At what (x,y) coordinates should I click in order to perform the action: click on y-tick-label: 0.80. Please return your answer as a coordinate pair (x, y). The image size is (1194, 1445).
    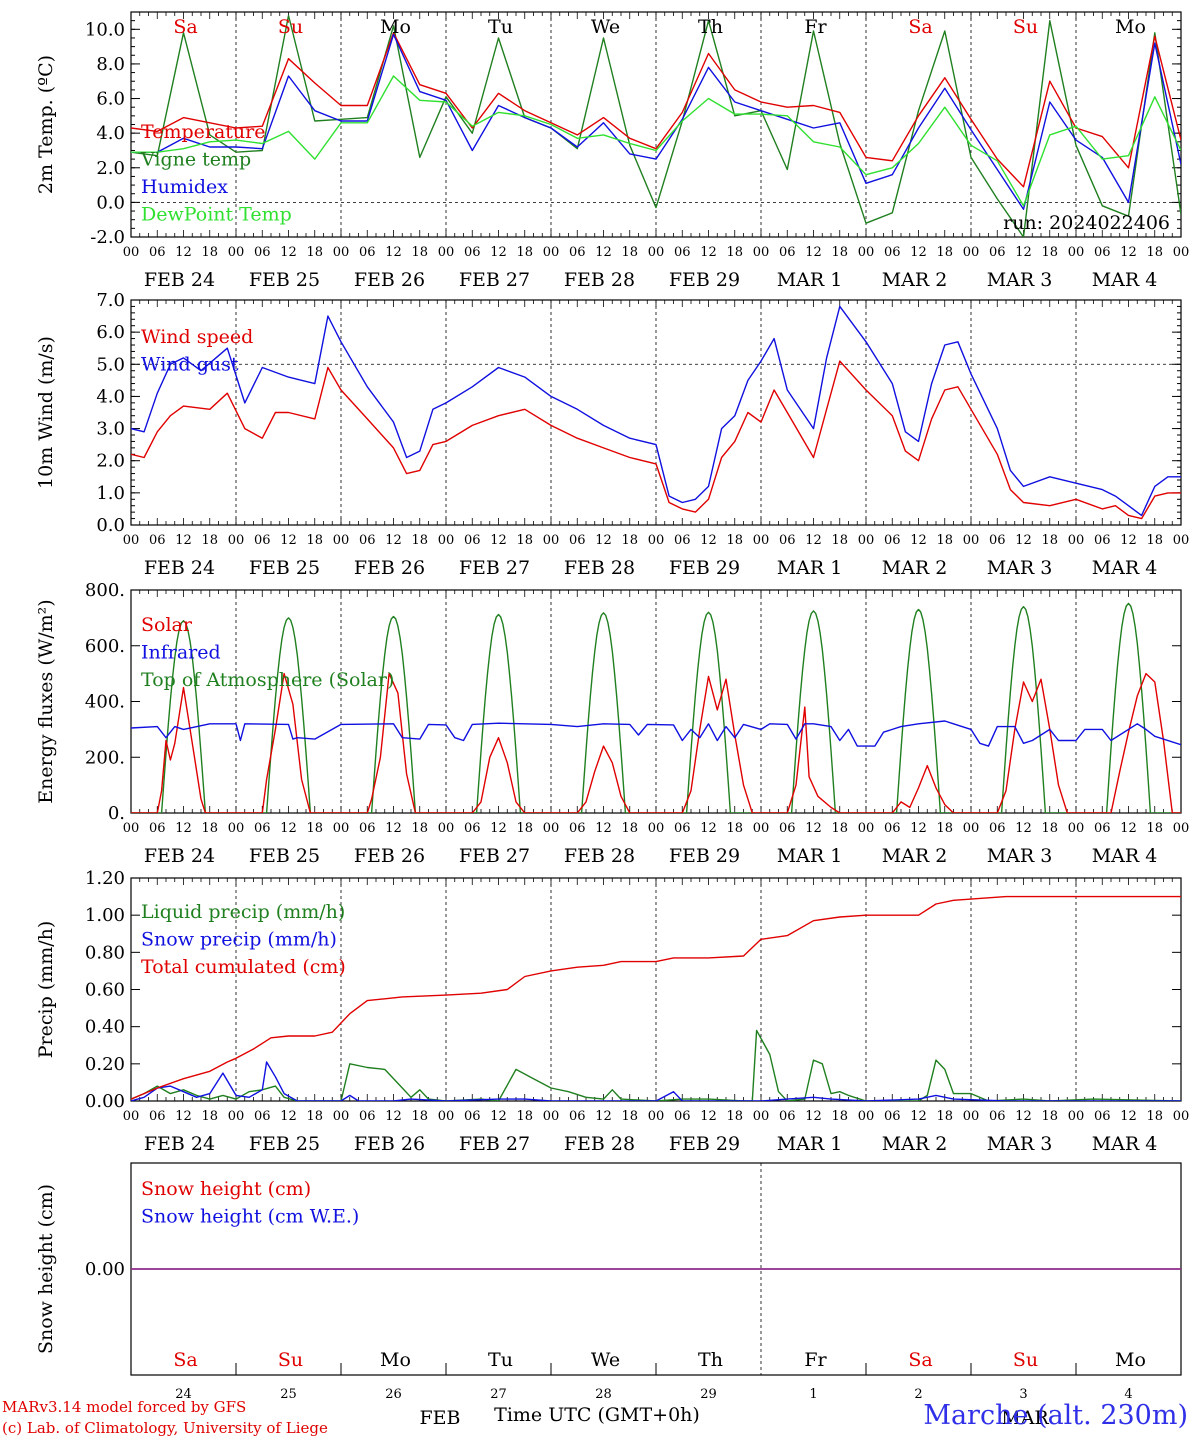
    Looking at the image, I should click on (105, 952).